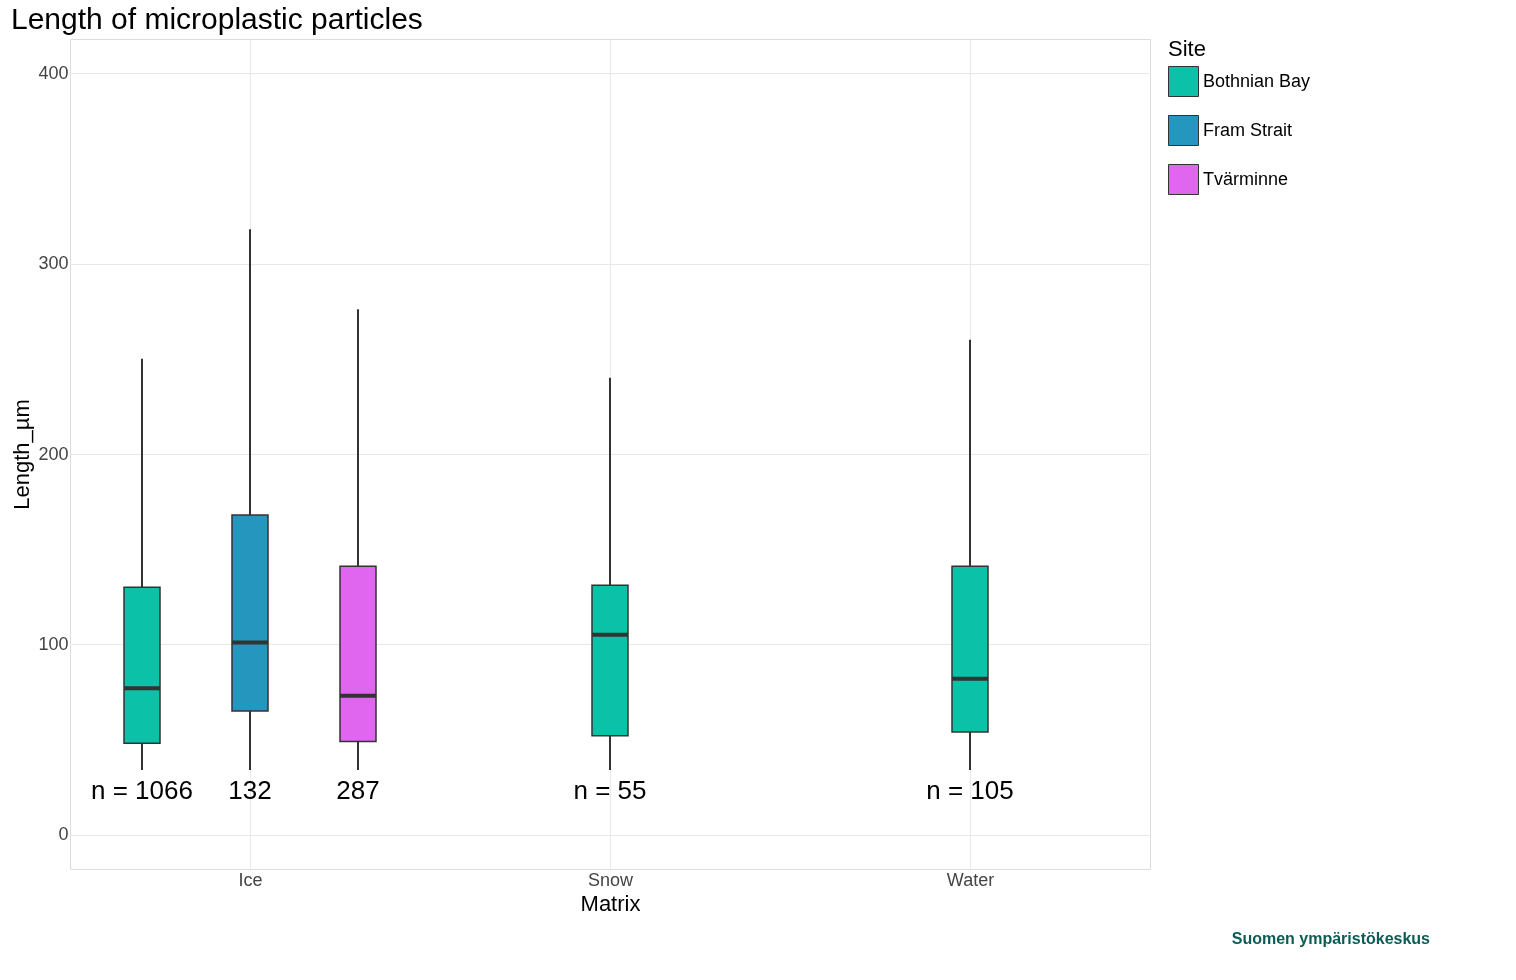  I want to click on y-tick-label: 0, so click(63, 834).